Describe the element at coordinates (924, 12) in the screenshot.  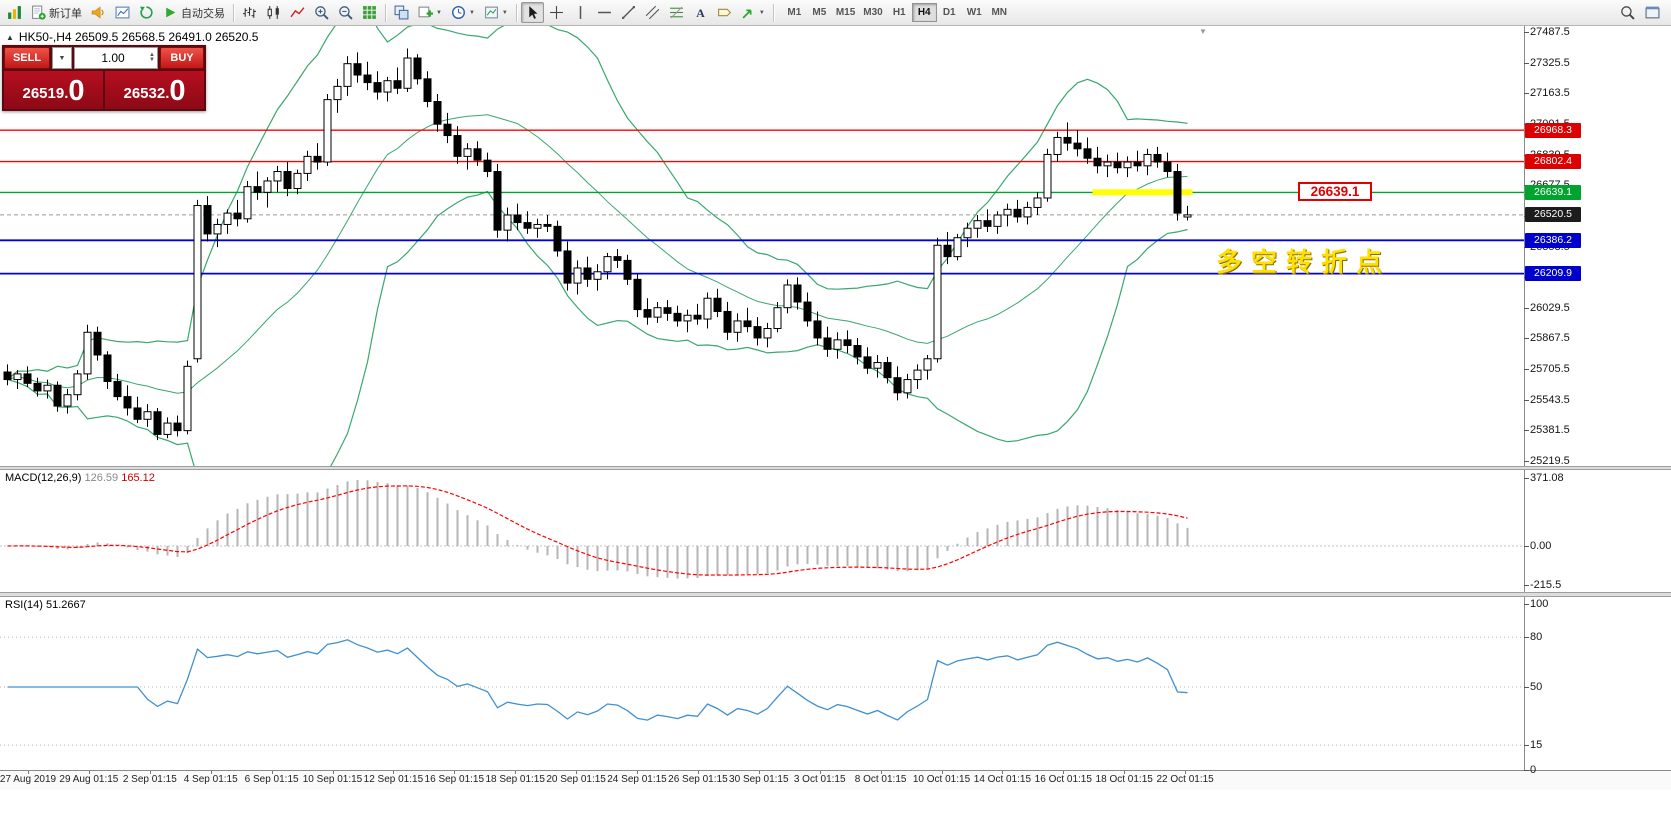
I see `timeframe-button-h4: H4` at that location.